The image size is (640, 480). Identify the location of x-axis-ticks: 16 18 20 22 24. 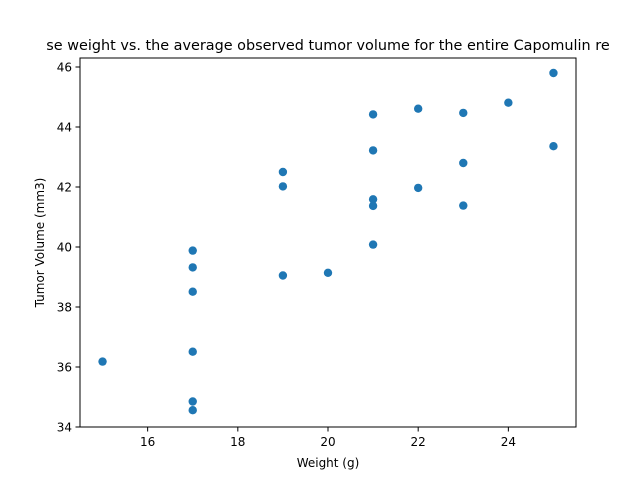
(328, 438).